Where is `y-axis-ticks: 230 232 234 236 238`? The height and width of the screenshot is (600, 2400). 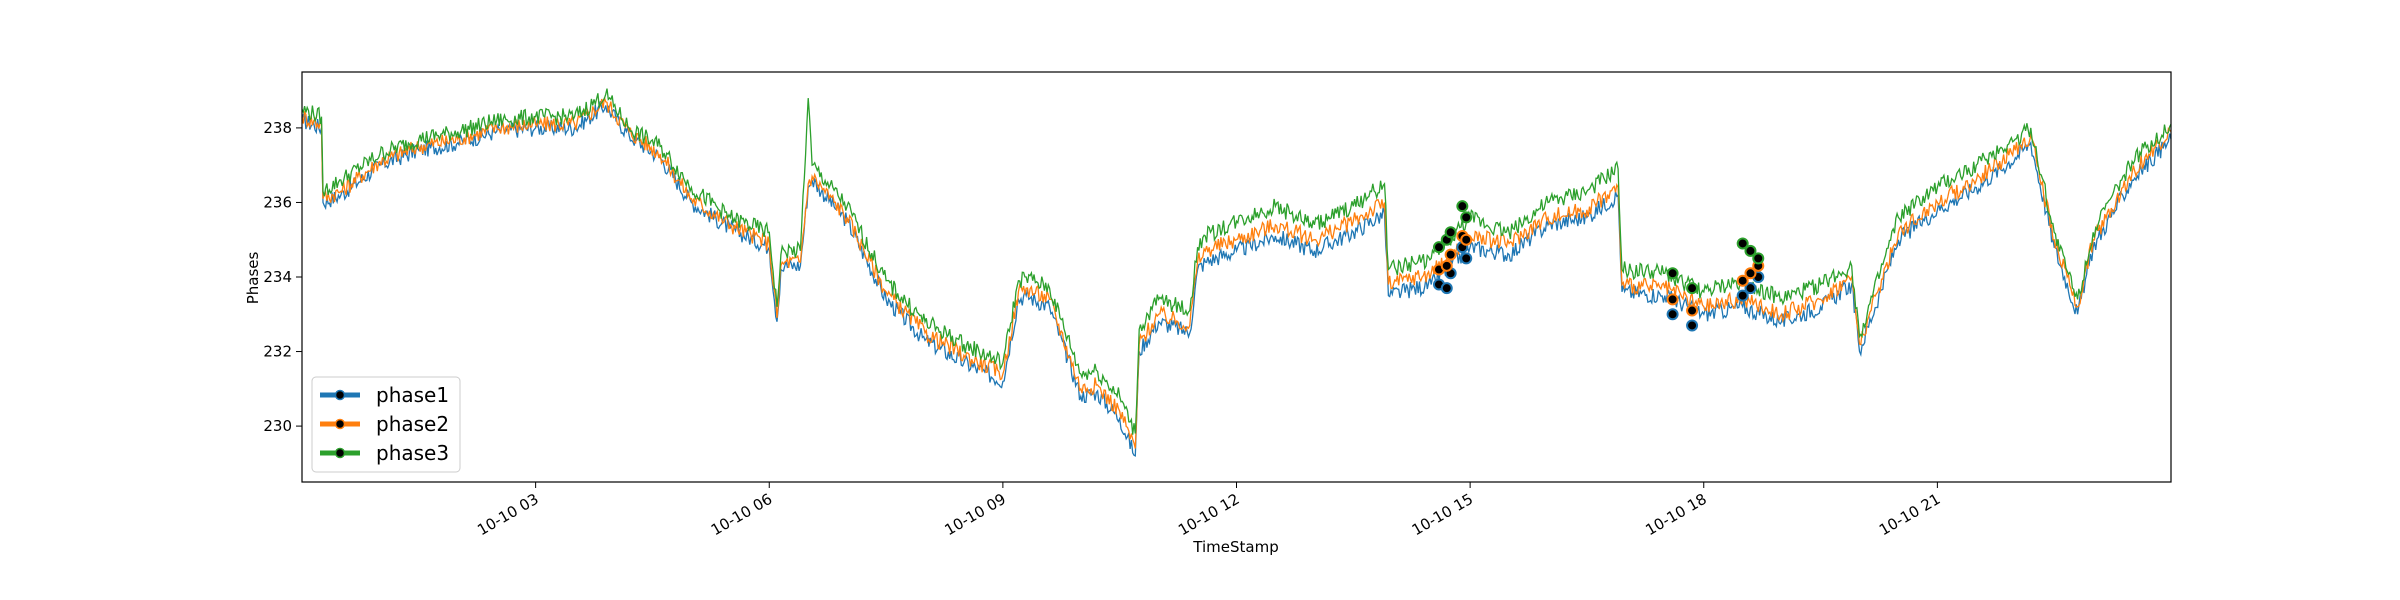 y-axis-ticks: 230 232 234 236 238 is located at coordinates (282, 277).